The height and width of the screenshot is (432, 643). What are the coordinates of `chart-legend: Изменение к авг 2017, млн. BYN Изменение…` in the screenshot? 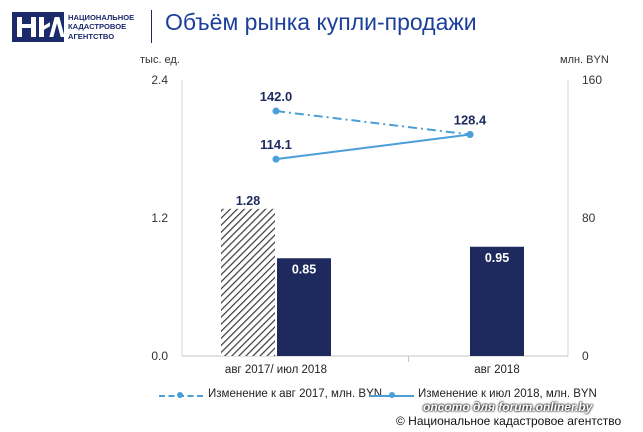 It's located at (390, 396).